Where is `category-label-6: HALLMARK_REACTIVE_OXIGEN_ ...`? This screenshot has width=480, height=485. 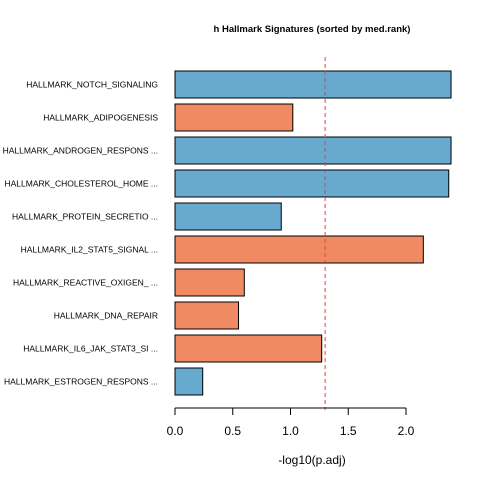 category-label-6: HALLMARK_REACTIVE_OXIGEN_ ... is located at coordinates (85, 283).